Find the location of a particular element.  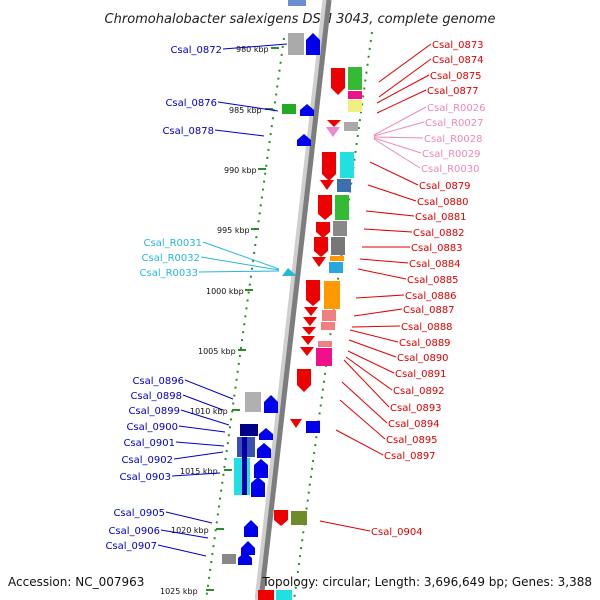

forward-strand-features is located at coordinates (301, 138).